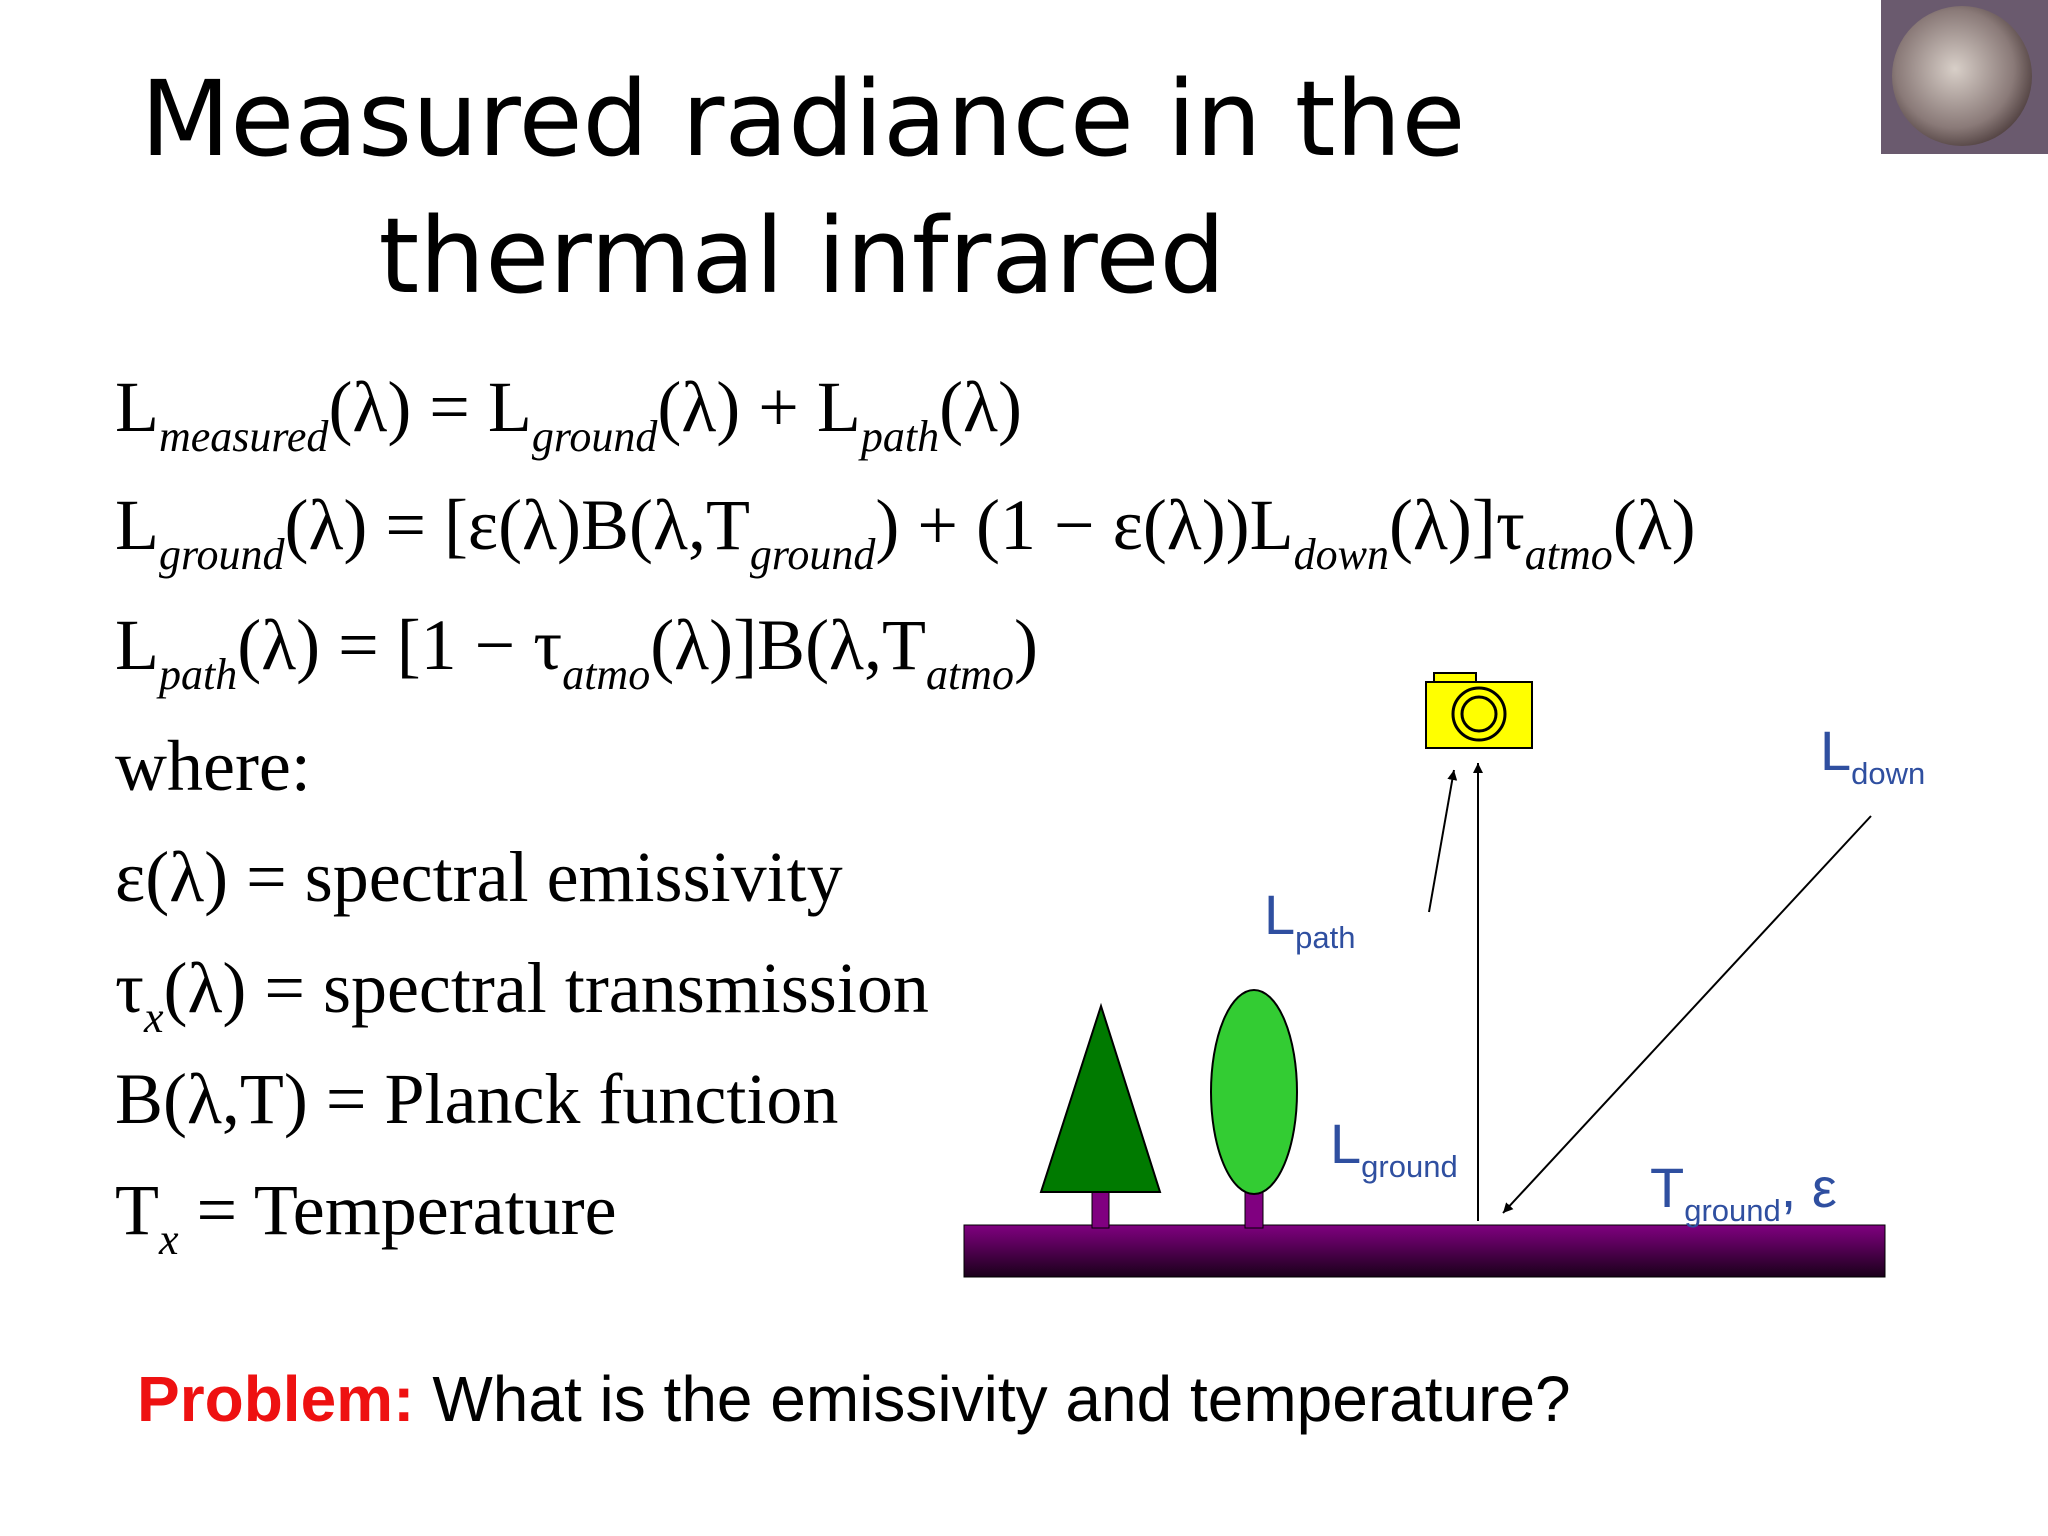  I want to click on camera, so click(1479, 715).